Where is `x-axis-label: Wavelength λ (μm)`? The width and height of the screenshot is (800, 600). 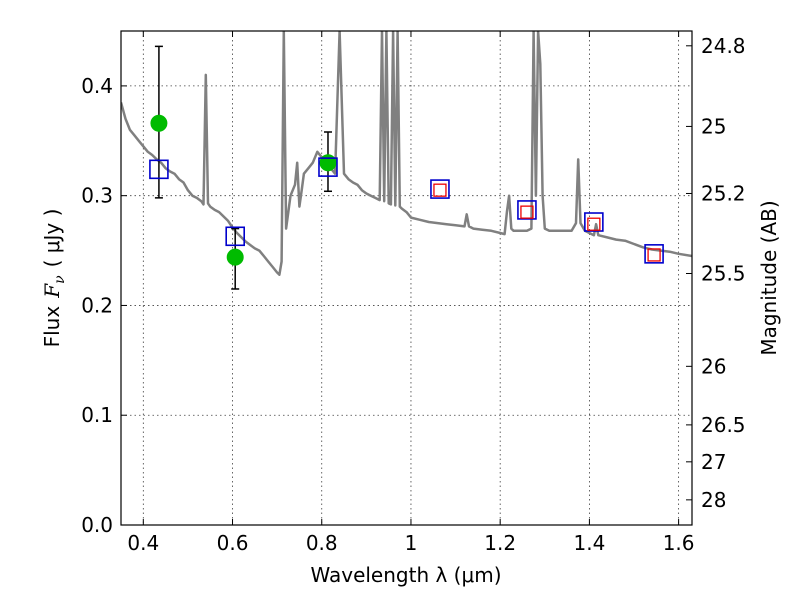
x-axis-label: Wavelength λ (μm) is located at coordinates (405, 575).